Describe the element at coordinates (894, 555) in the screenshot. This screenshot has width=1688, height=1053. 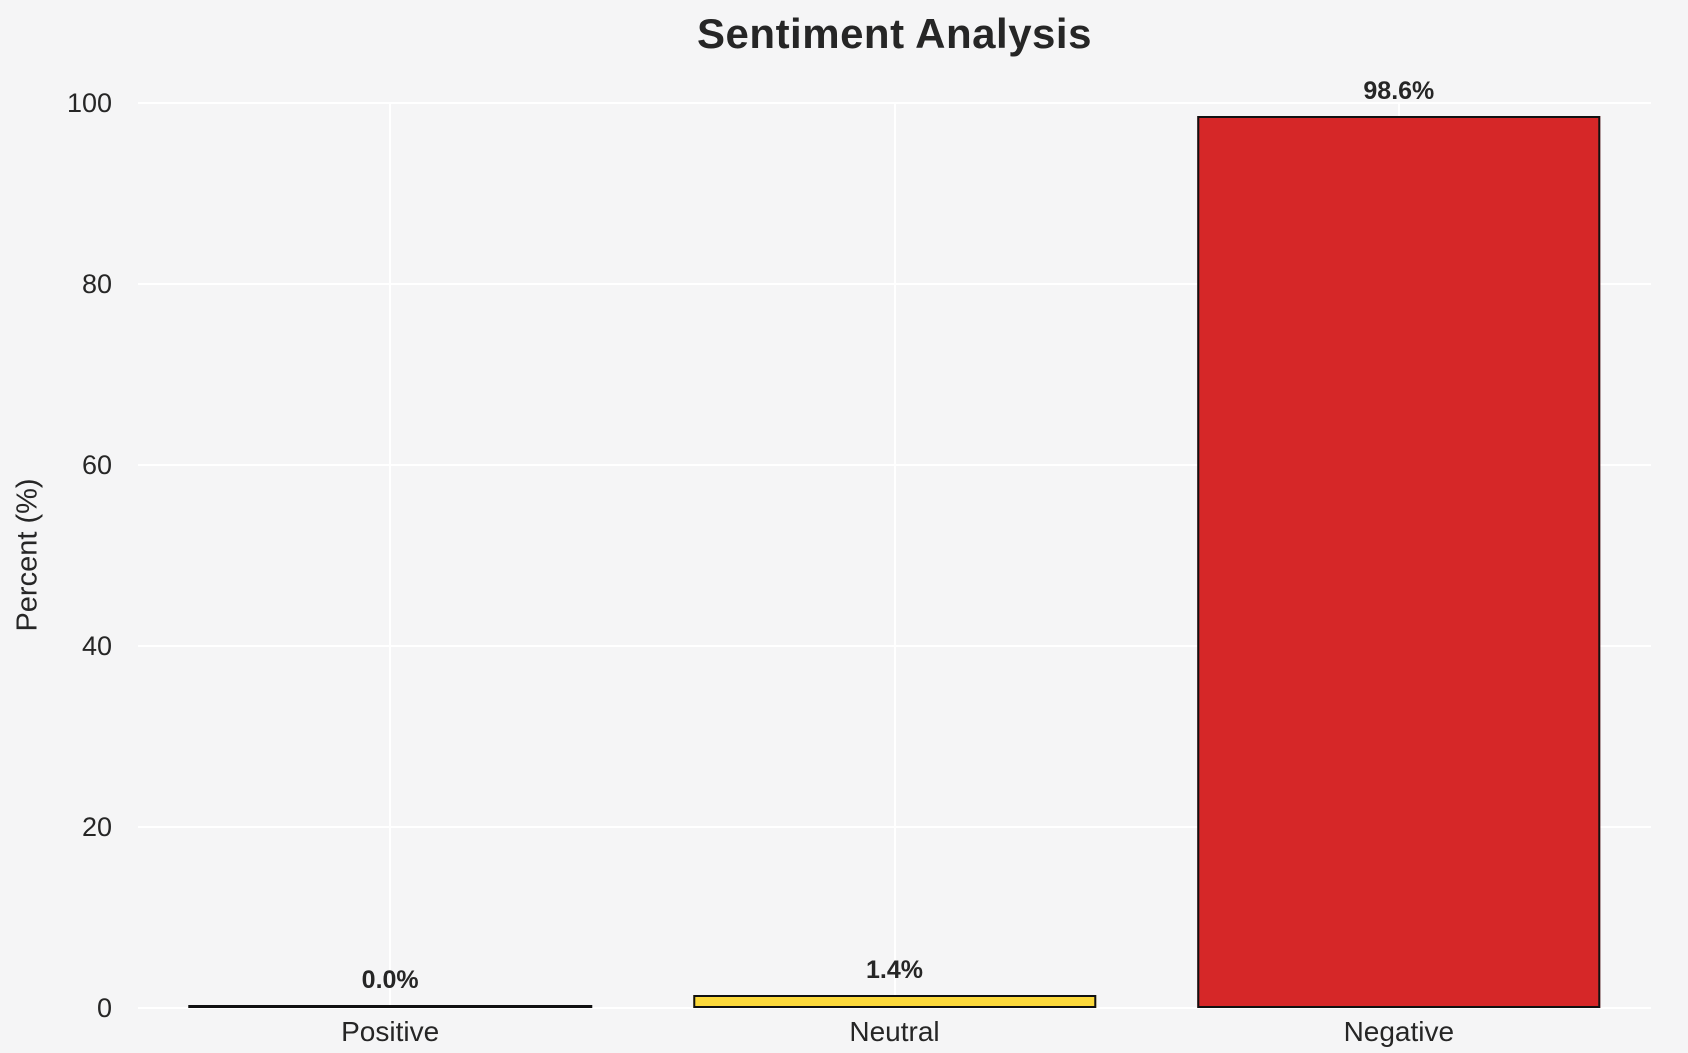
I see `gridline-v-neutral` at that location.